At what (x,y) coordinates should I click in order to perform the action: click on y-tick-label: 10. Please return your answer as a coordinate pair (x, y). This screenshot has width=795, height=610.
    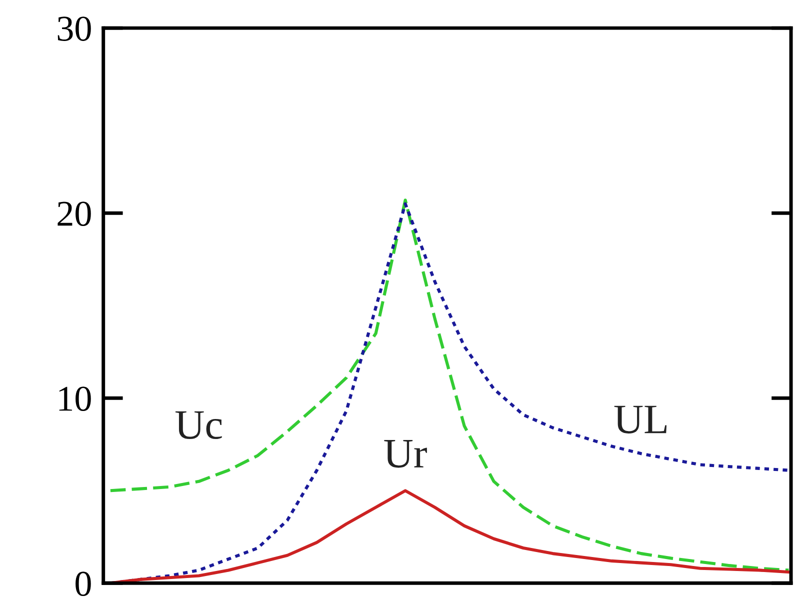
    Looking at the image, I should click on (75, 399).